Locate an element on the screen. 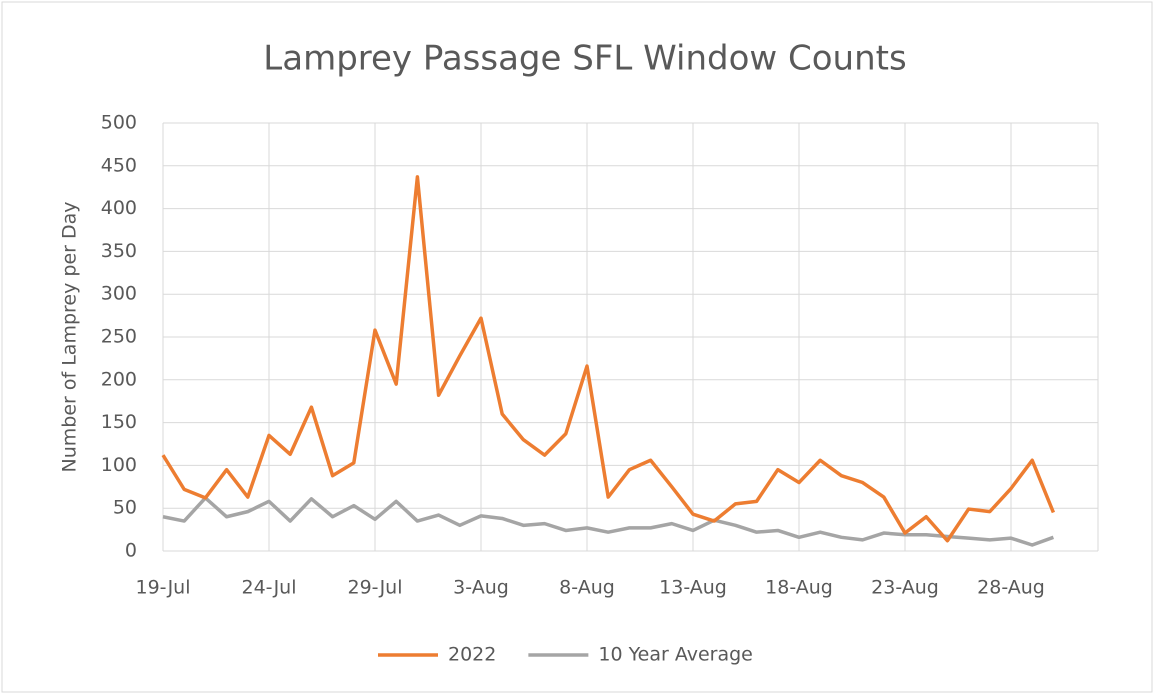 The image size is (1159, 696). y-tick-label: 0 is located at coordinates (131, 551).